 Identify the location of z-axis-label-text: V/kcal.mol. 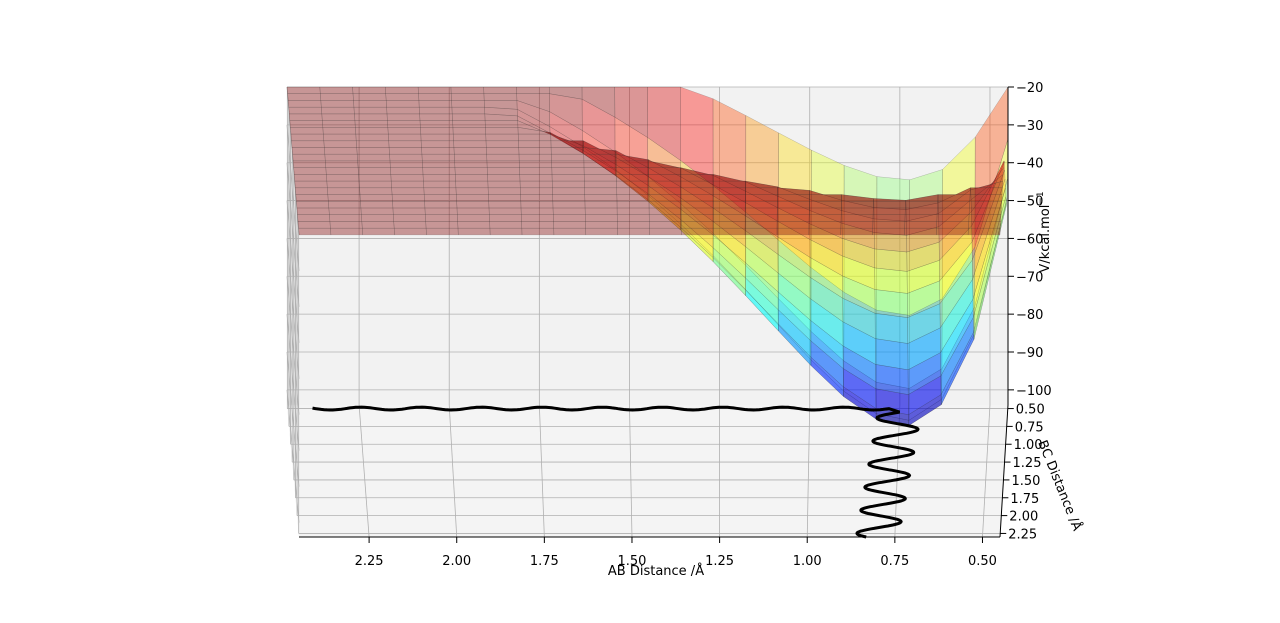
(1045, 239).